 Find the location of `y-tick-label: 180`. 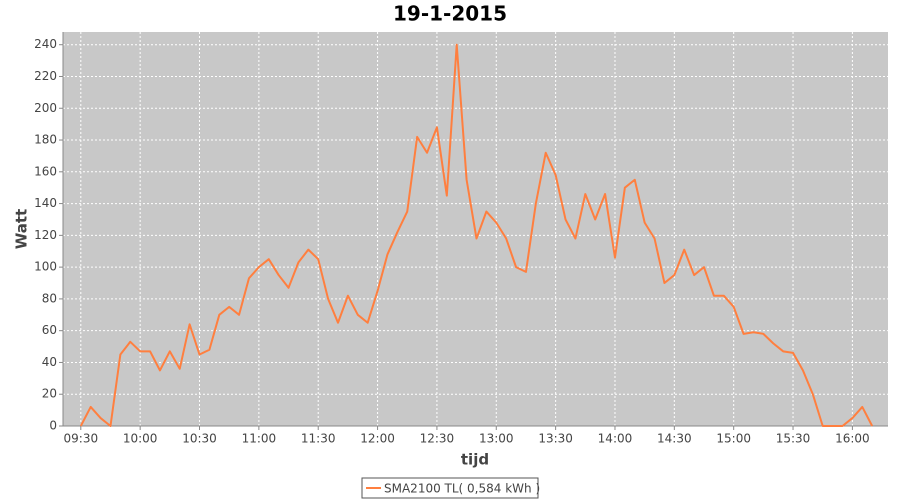

y-tick-label: 180 is located at coordinates (45, 140).